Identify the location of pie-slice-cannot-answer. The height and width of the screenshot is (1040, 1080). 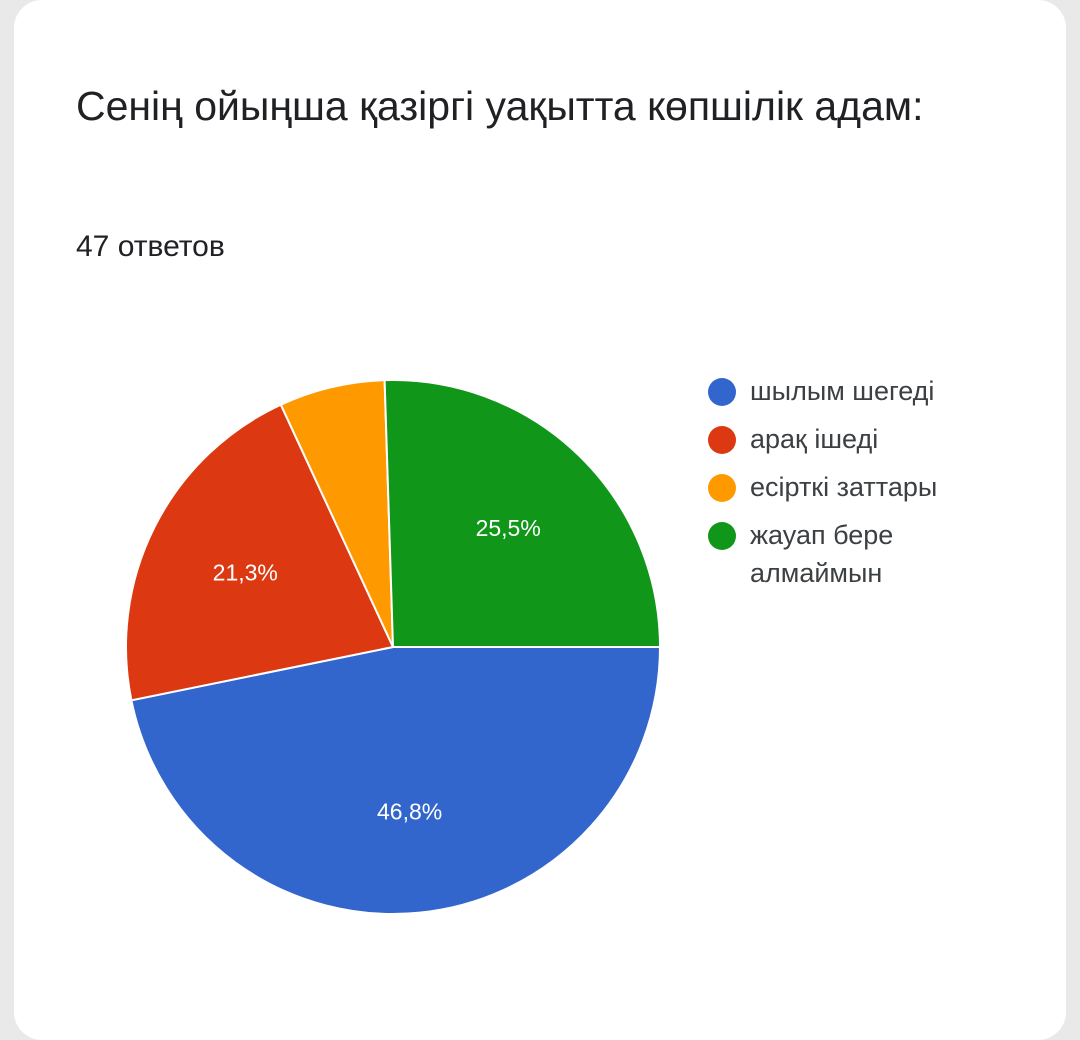
(522, 513).